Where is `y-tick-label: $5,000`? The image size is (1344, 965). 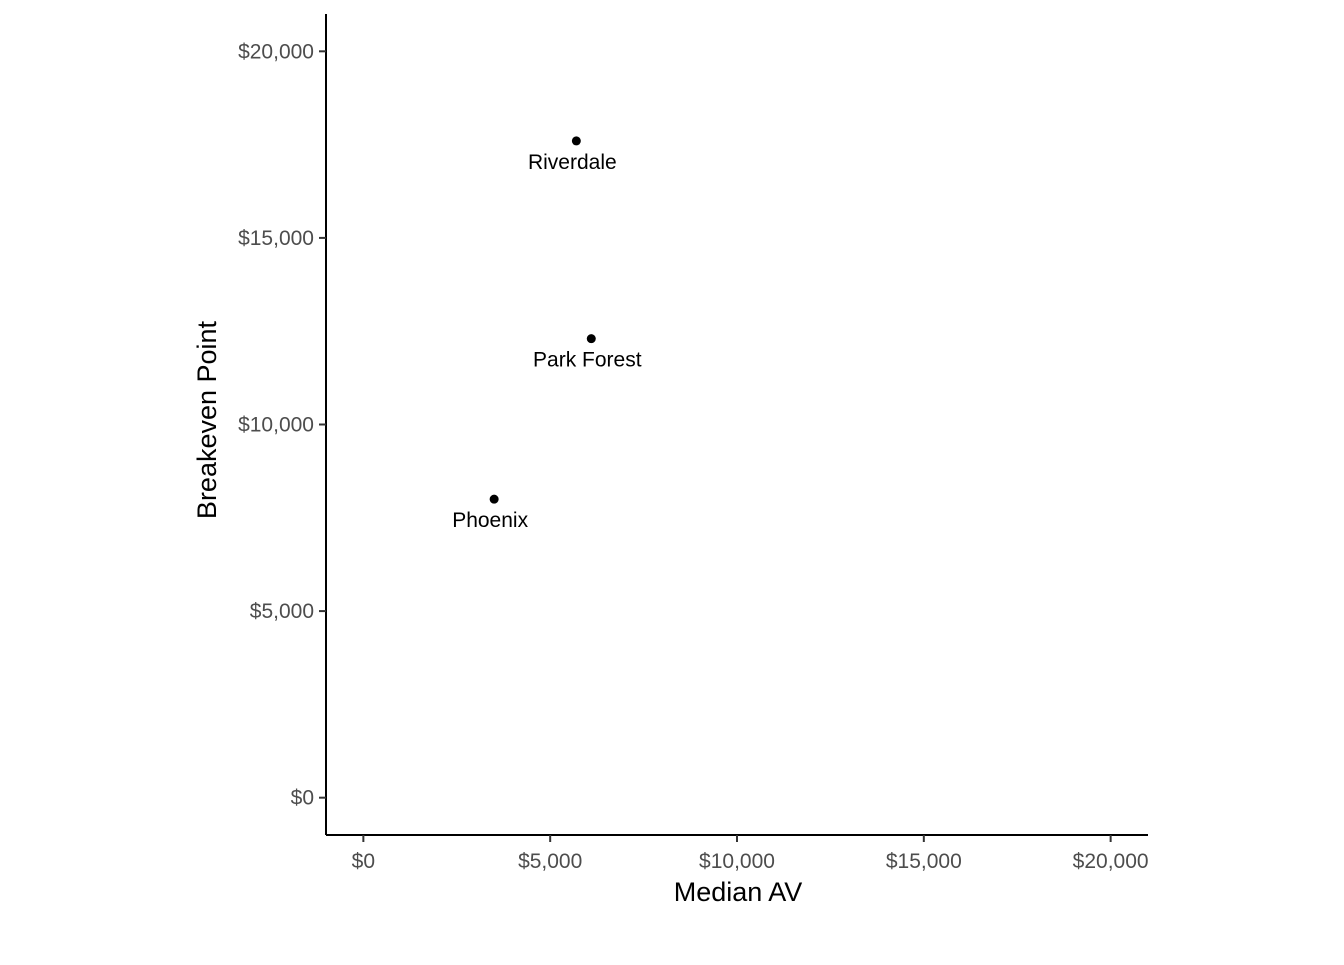
y-tick-label: $5,000 is located at coordinates (282, 611).